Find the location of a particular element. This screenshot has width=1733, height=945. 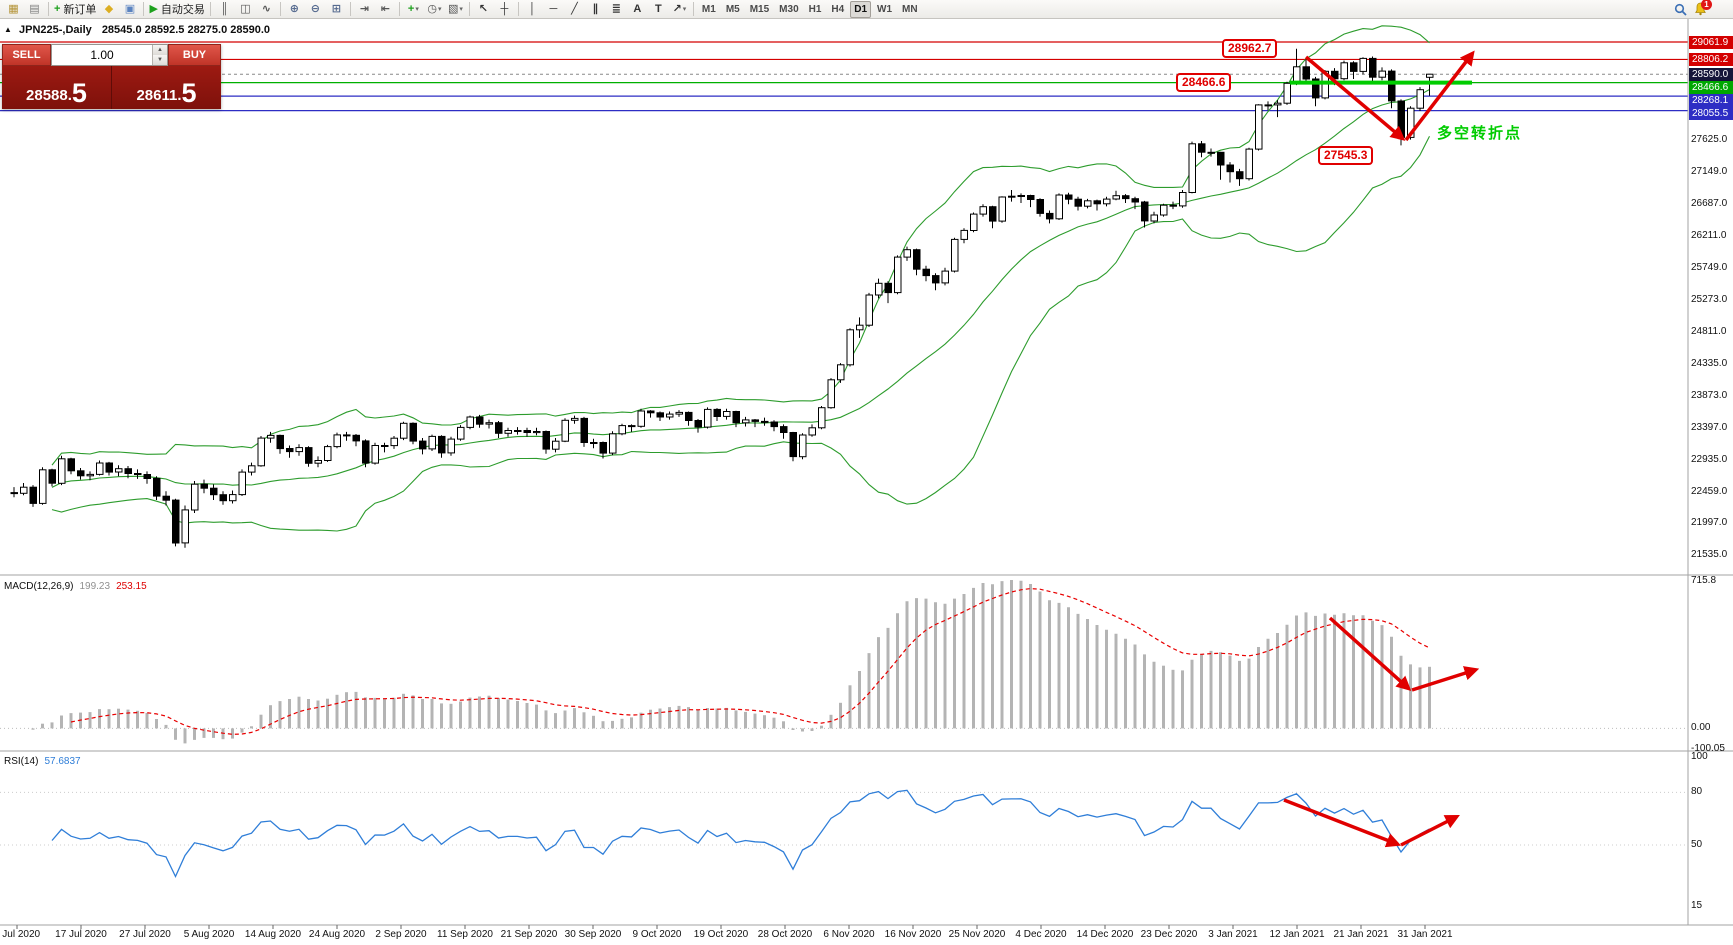

price-tag-high: 28962.7 is located at coordinates (1250, 48).